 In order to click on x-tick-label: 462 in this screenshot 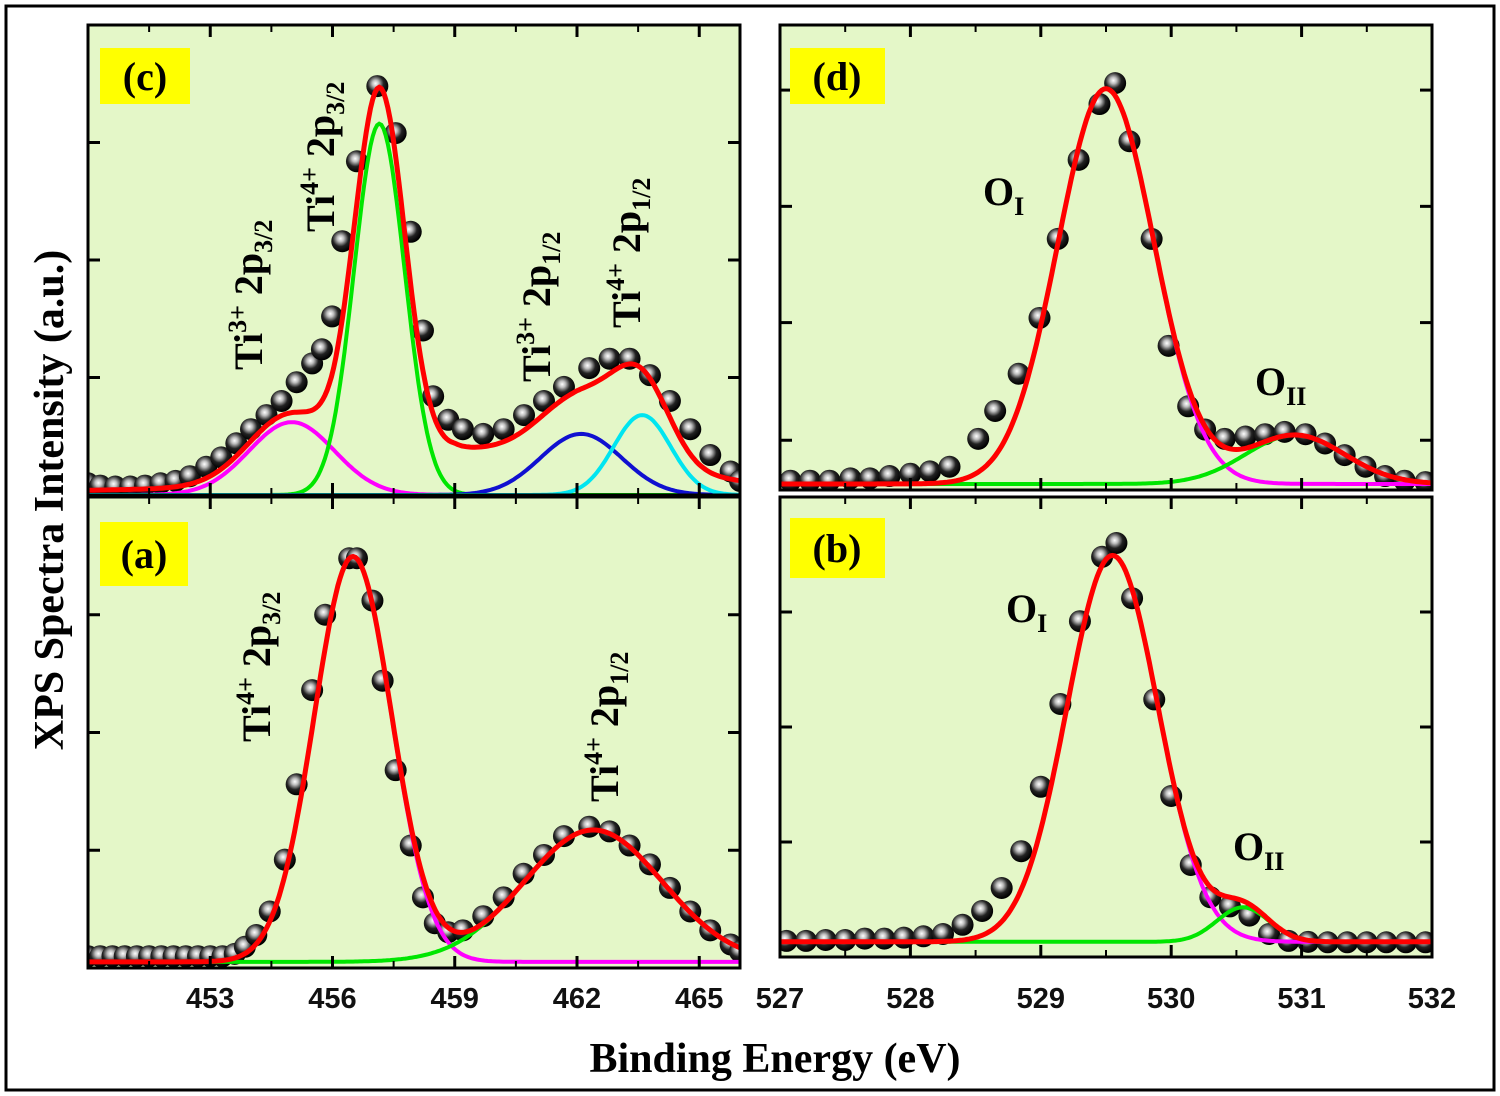, I will do `click(577, 999)`.